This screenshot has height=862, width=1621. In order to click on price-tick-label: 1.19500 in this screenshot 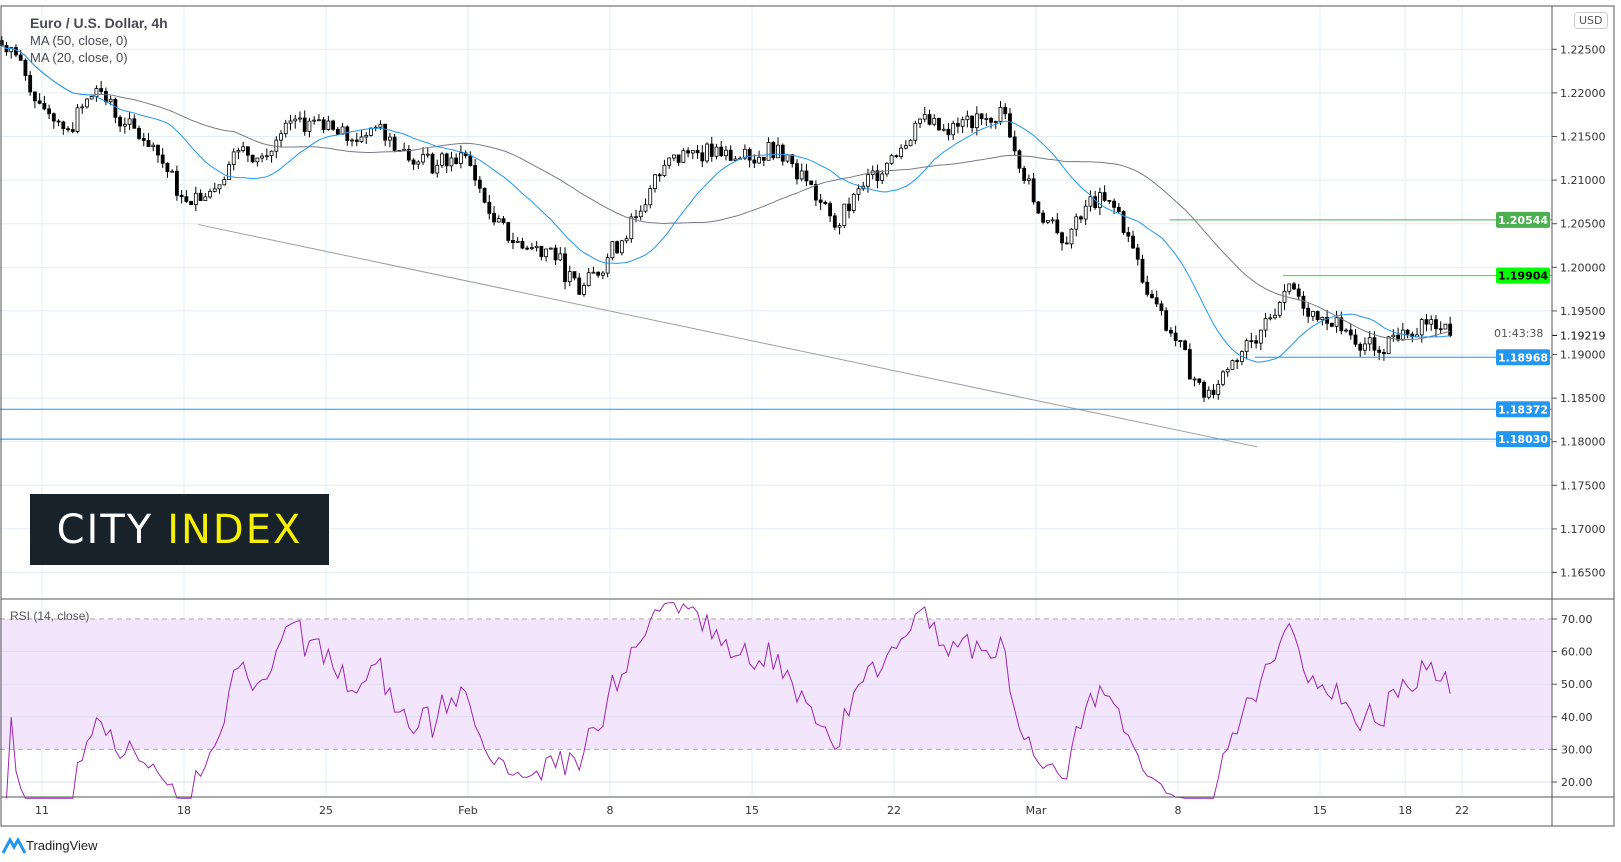, I will do `click(1583, 311)`.